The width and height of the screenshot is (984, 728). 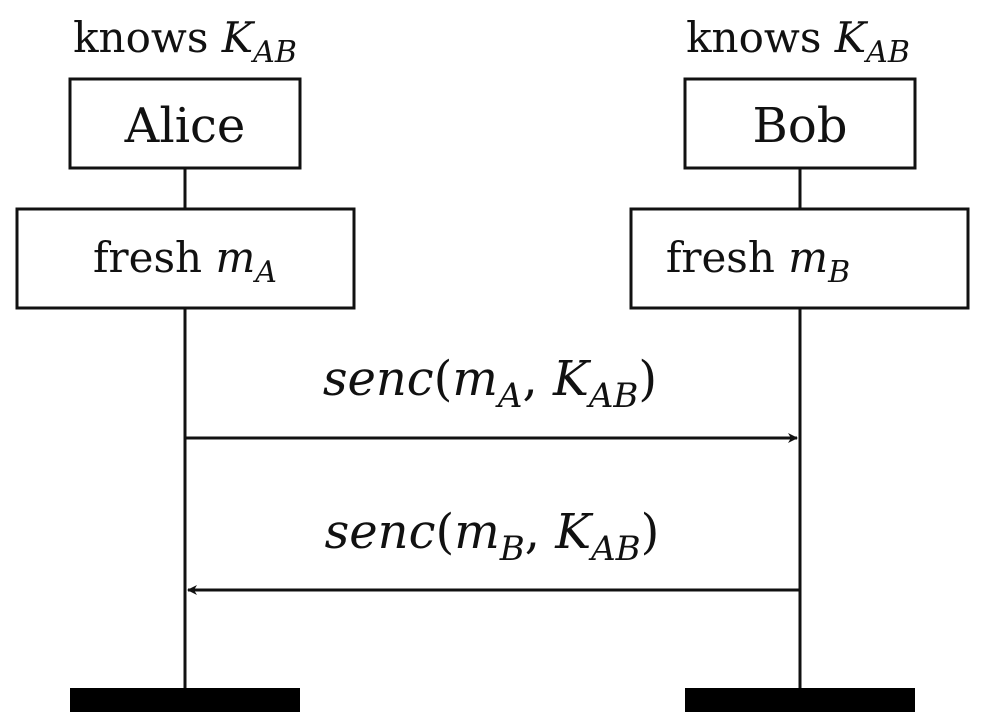 I want to click on bob-box, so click(x=800, y=123).